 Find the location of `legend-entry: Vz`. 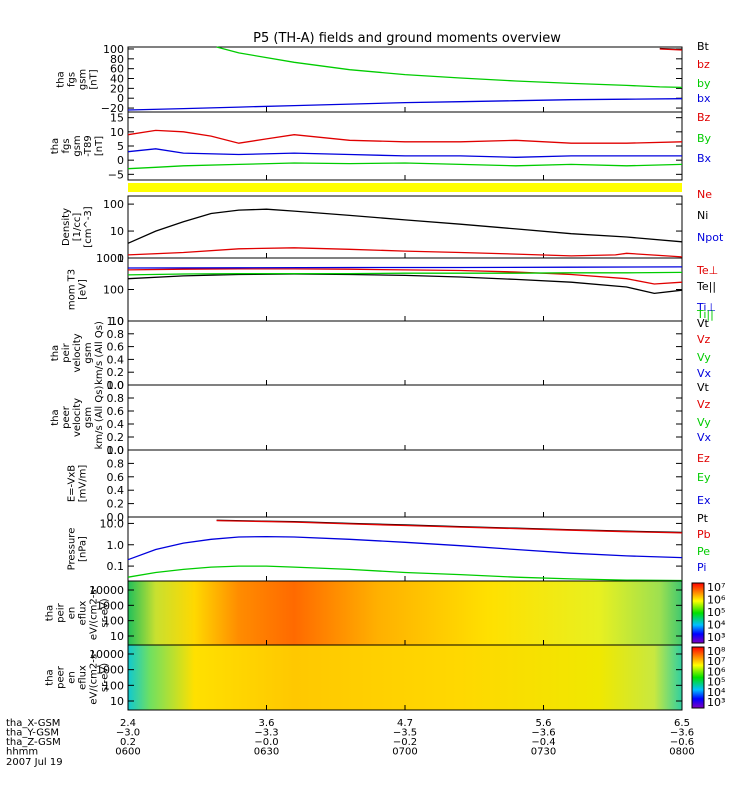

legend-entry: Vz is located at coordinates (704, 404).